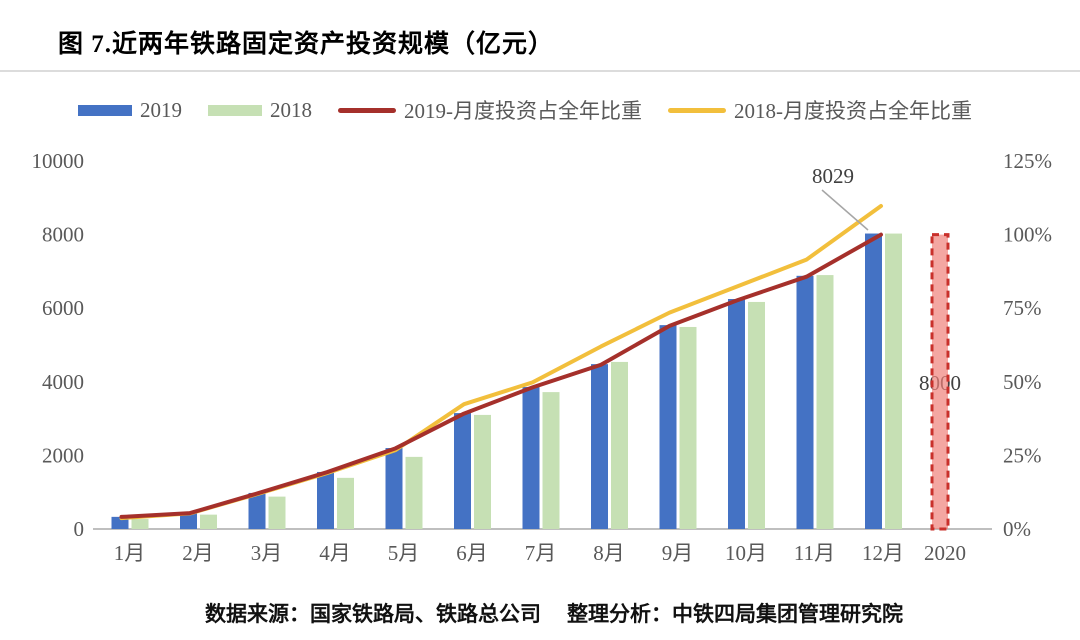  Describe the element at coordinates (325, 500) in the screenshot. I see `bar-2019-m4` at that location.